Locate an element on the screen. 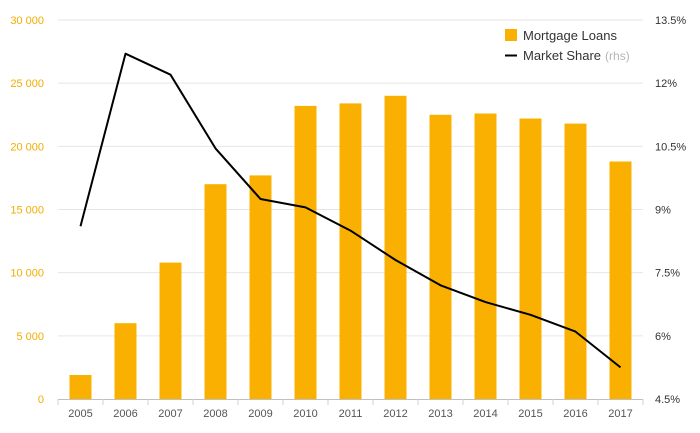 The height and width of the screenshot is (433, 700). bar-2010 is located at coordinates (305, 252).